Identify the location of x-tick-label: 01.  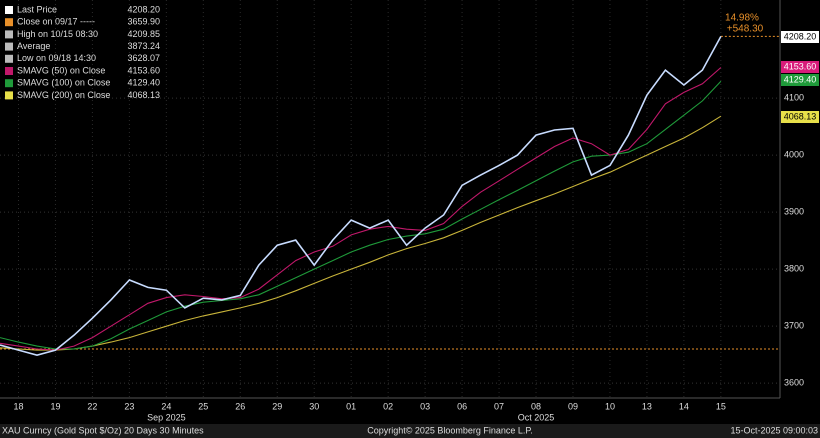
(351, 406).